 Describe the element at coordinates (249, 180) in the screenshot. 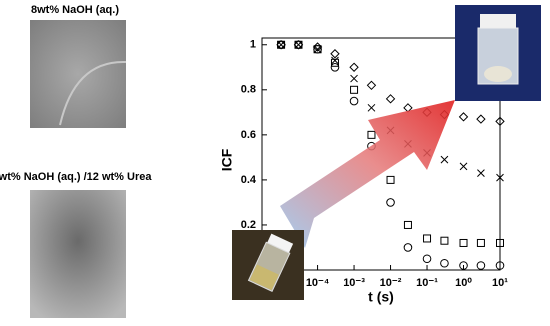

I see `y-tick-label: 0.4` at that location.